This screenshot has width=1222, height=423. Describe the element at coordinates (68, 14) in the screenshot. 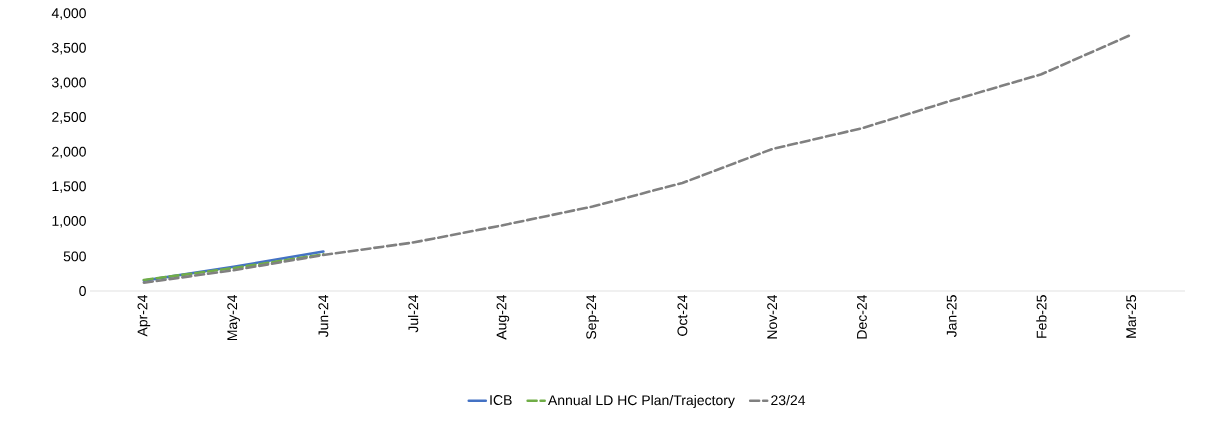

I see `y-tick-label: 4,000` at that location.